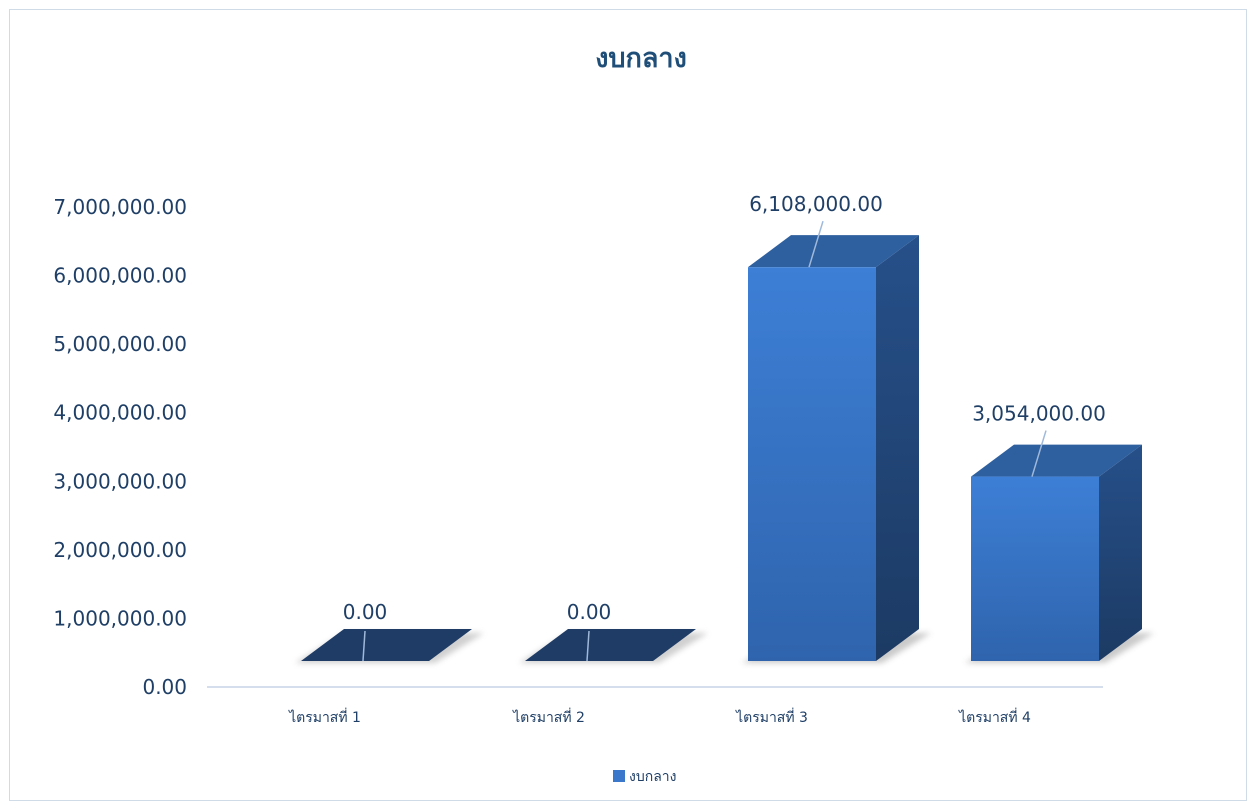 Image resolution: width=1256 pixels, height=810 pixels. I want to click on legend-swatch, so click(619, 776).